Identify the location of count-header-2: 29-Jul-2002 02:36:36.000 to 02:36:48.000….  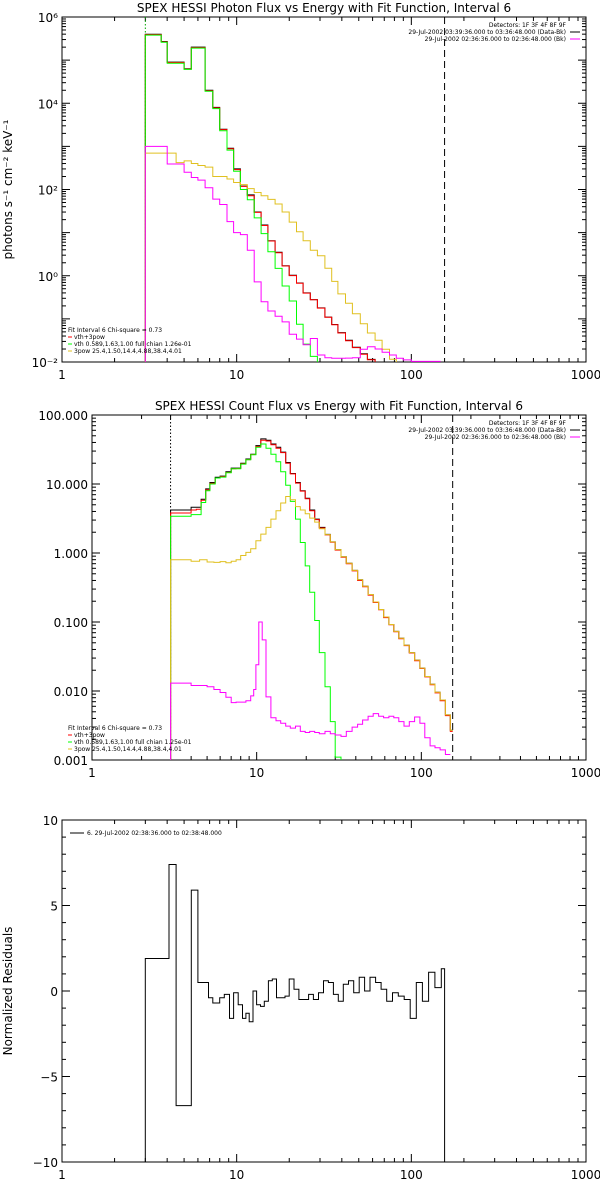
(495, 437).